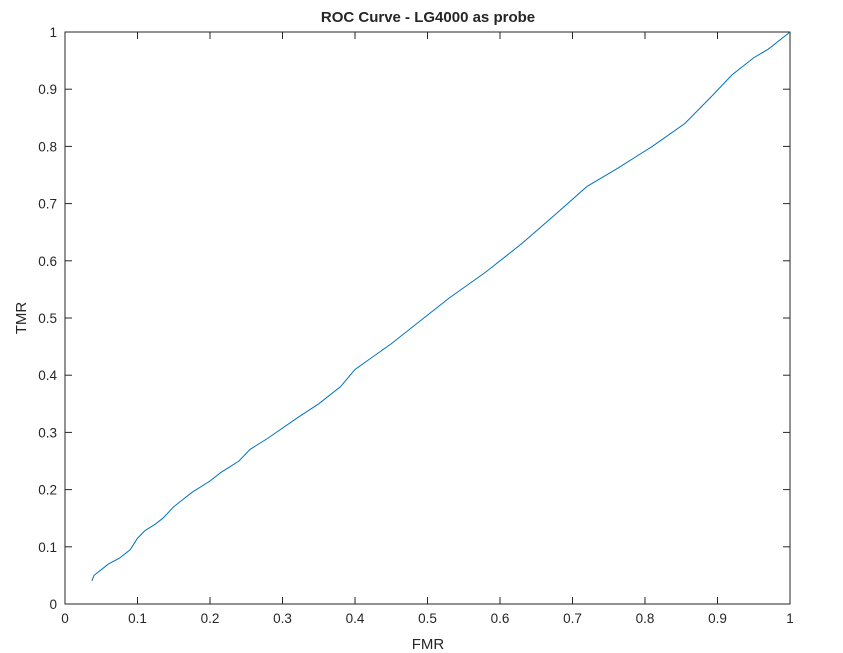 The width and height of the screenshot is (843, 653). Describe the element at coordinates (355, 618) in the screenshot. I see `x-tick-label: 0.4` at that location.